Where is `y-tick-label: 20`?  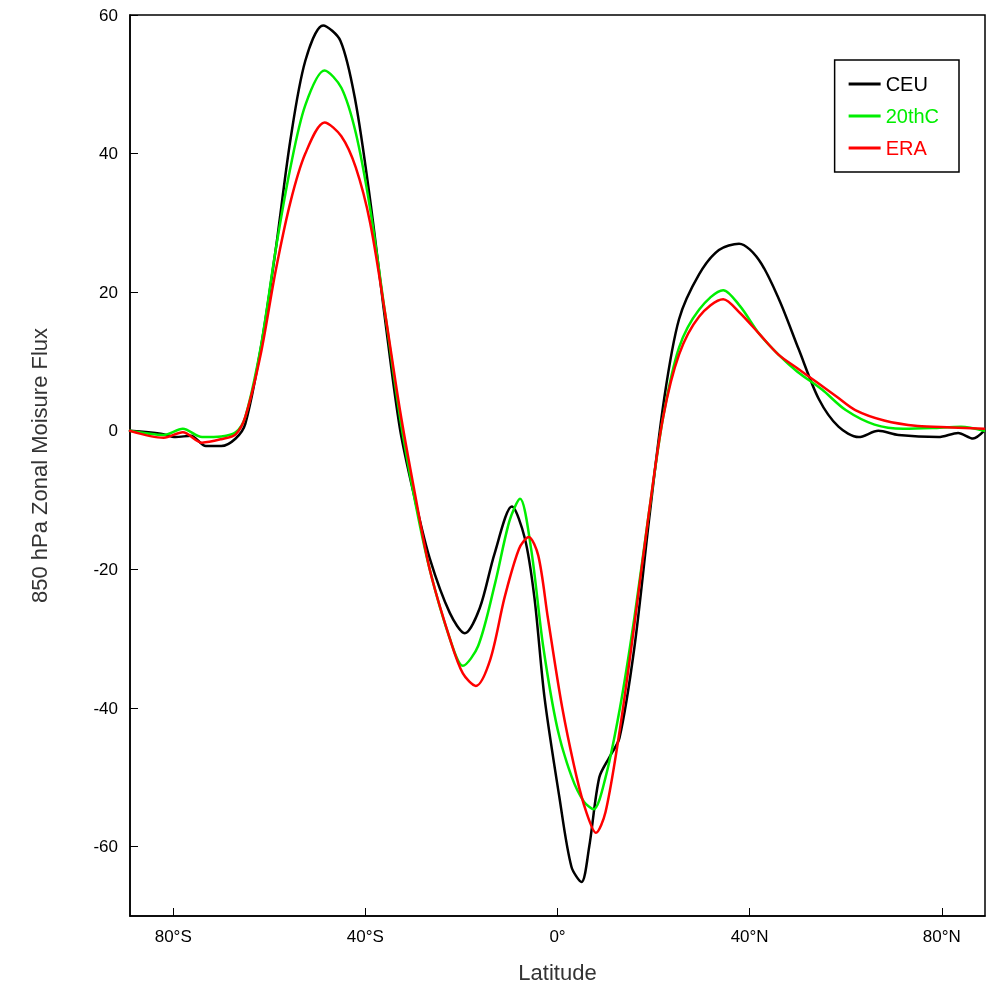 y-tick-label: 20 is located at coordinates (108, 292).